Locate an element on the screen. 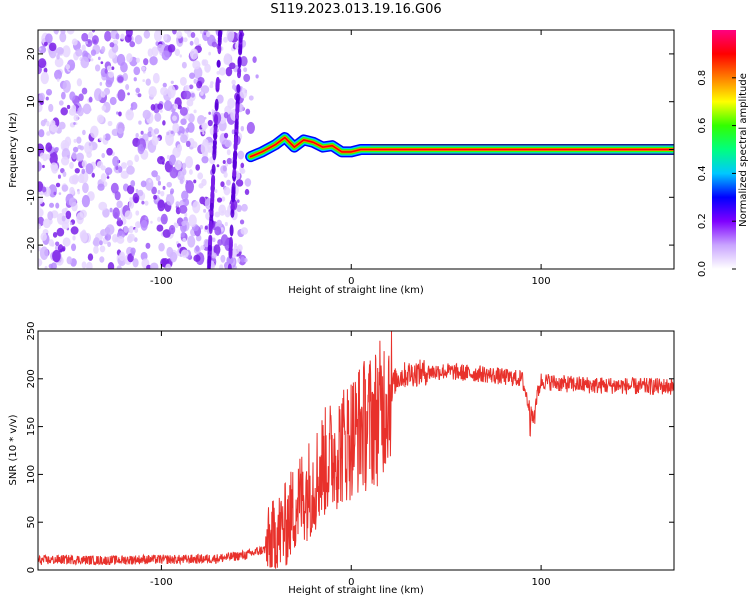  y-tick-label: 250 is located at coordinates (31, 330).